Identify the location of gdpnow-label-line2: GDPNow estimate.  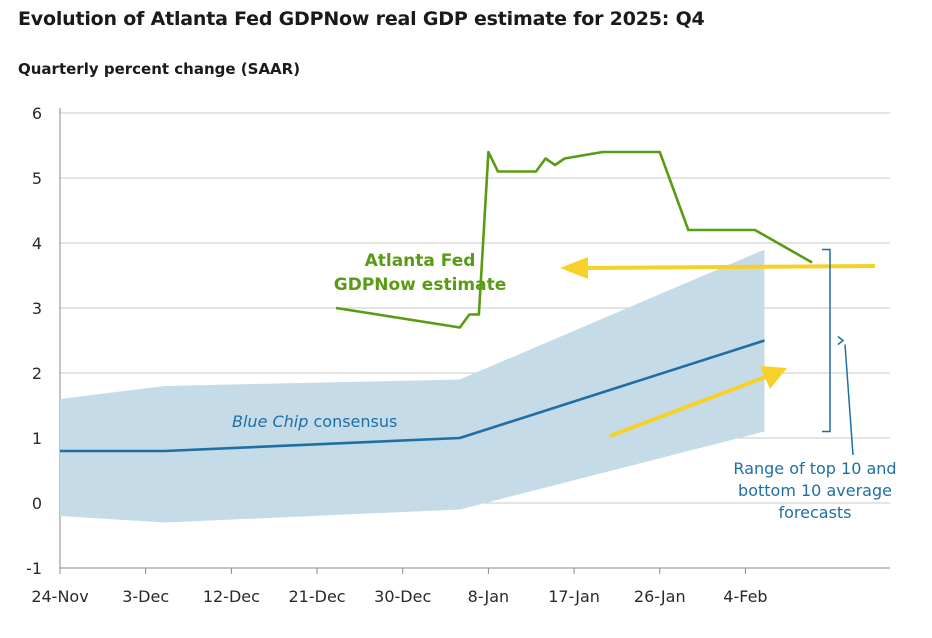
(420, 285).